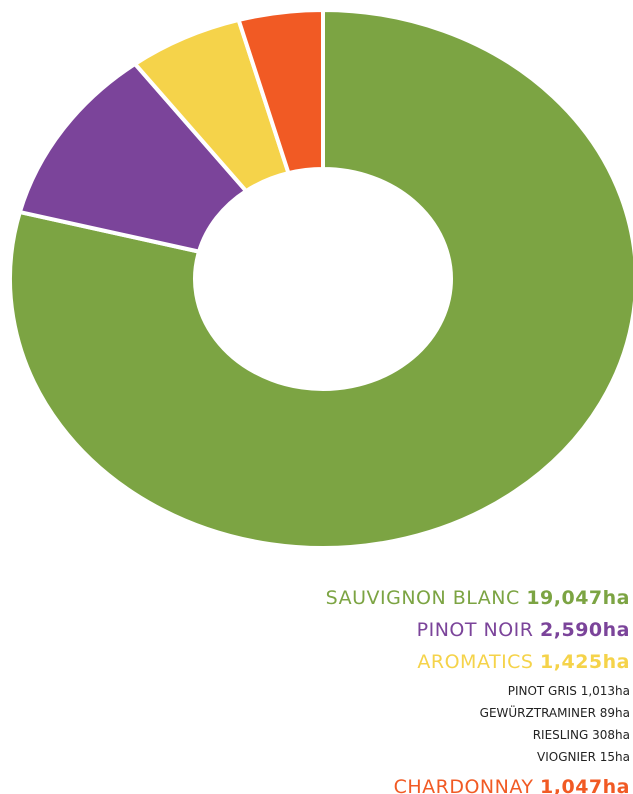 Image resolution: width=633 pixels, height=794 pixels. Describe the element at coordinates (605, 691) in the screenshot. I see `sub-item-value: 1,013ha` at that location.